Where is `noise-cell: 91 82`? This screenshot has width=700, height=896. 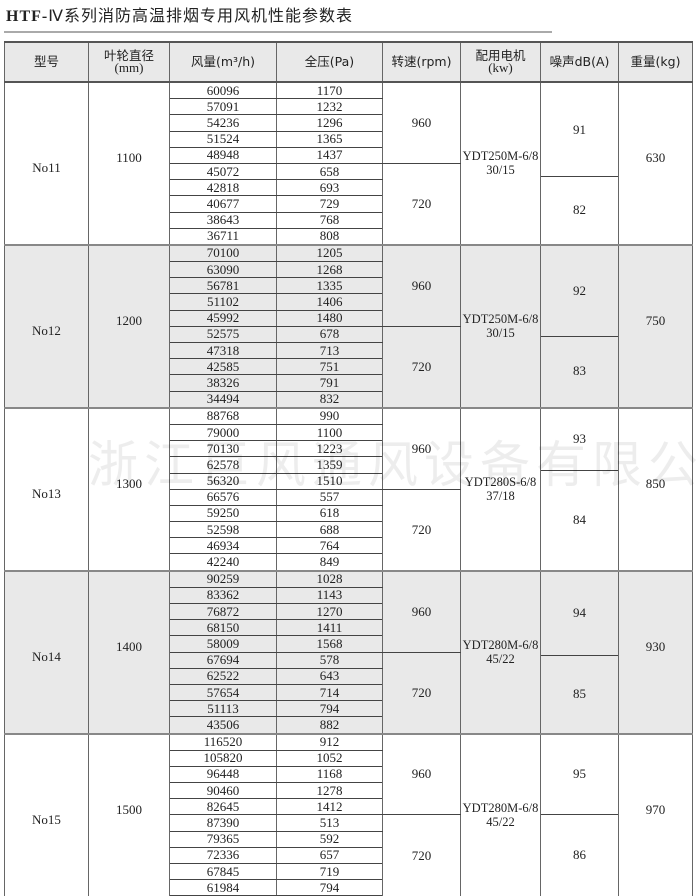
noise-cell: 91 82 is located at coordinates (579, 163).